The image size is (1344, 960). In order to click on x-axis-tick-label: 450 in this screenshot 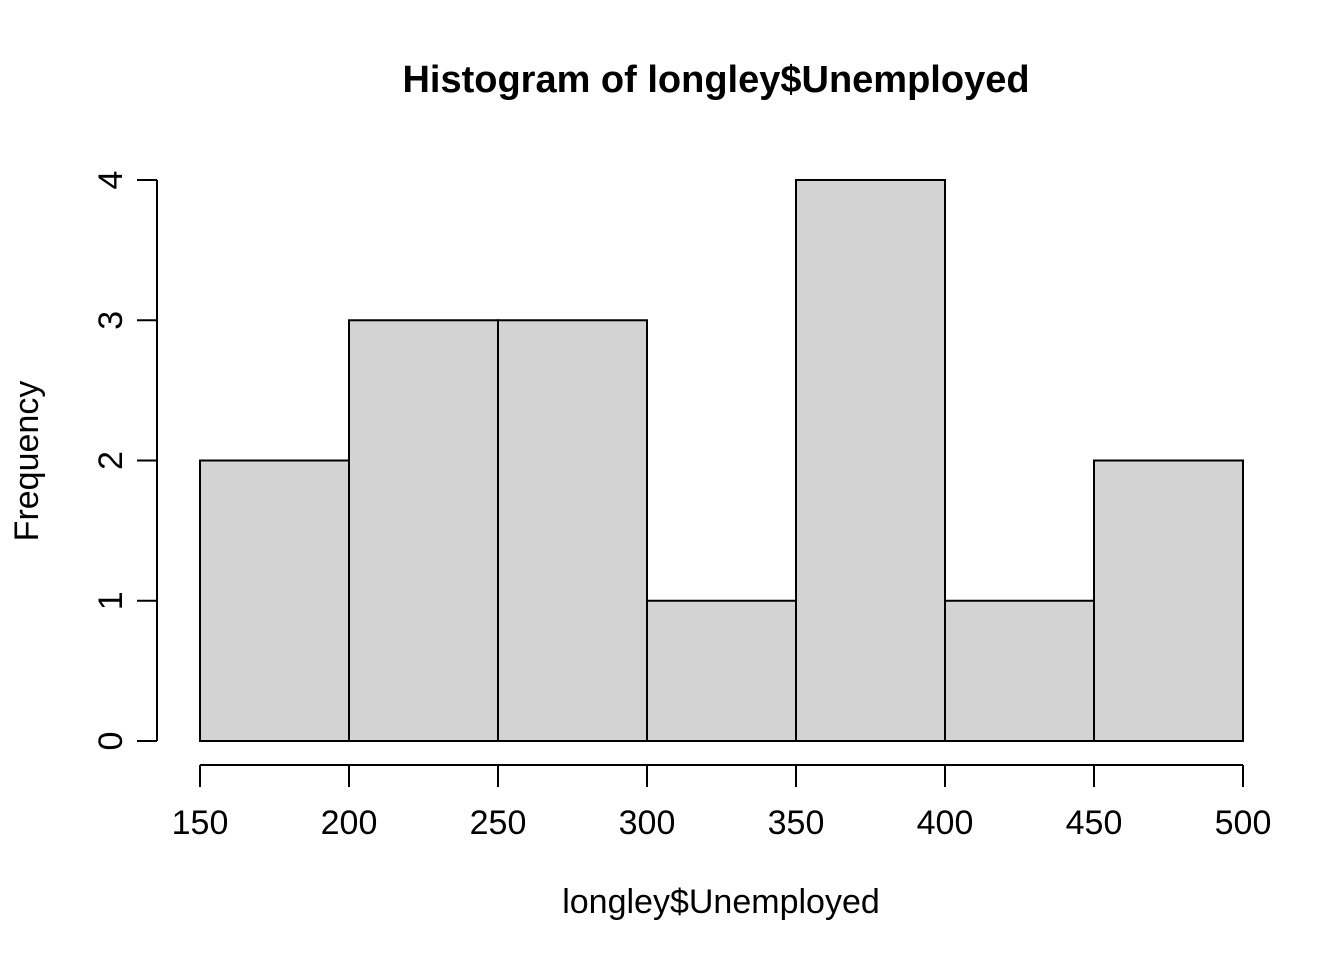, I will do `click(1094, 823)`.